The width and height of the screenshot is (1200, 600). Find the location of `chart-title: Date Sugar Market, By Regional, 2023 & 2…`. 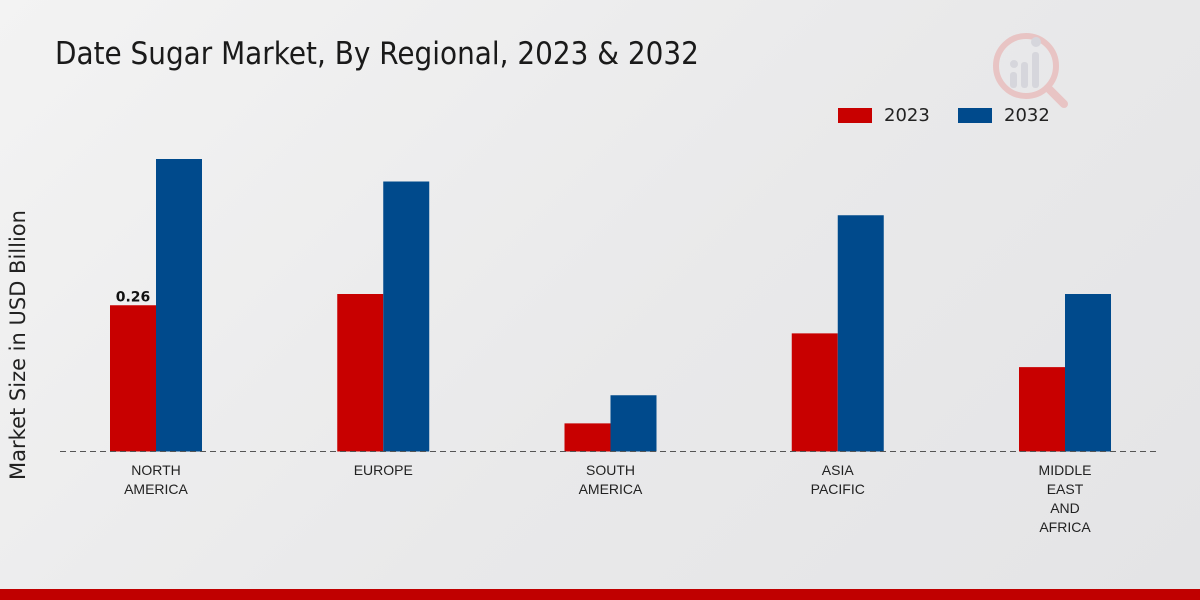

chart-title: Date Sugar Market, By Regional, 2023 & 2… is located at coordinates (377, 54).